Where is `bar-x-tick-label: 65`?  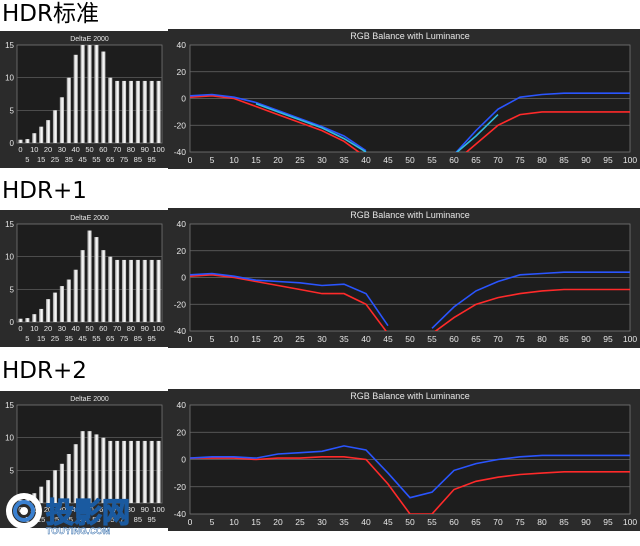 bar-x-tick-label: 65 is located at coordinates (110, 159).